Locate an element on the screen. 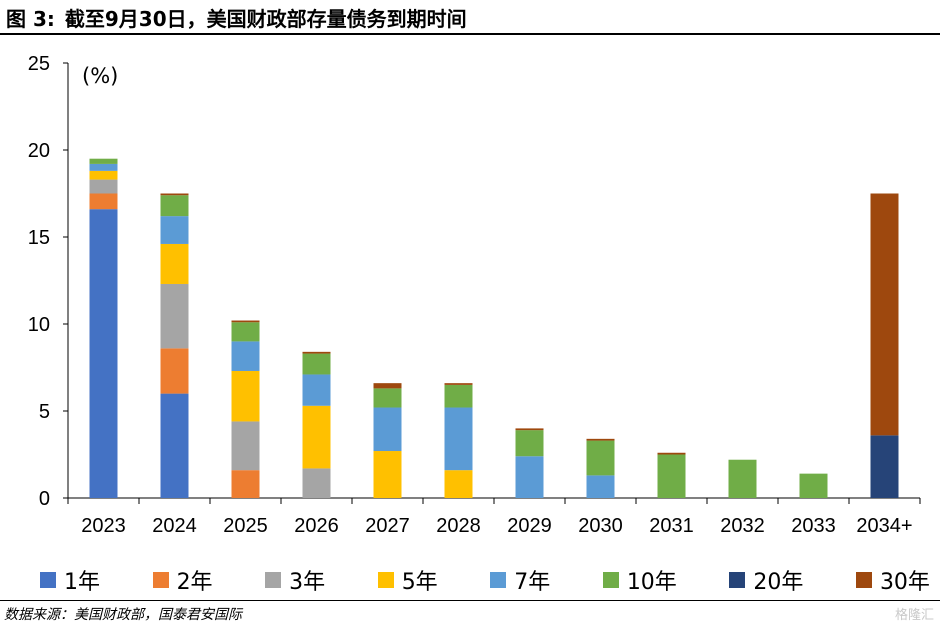 This screenshot has height=628, width=940. bar-segment-2024-3年 is located at coordinates (174, 316).